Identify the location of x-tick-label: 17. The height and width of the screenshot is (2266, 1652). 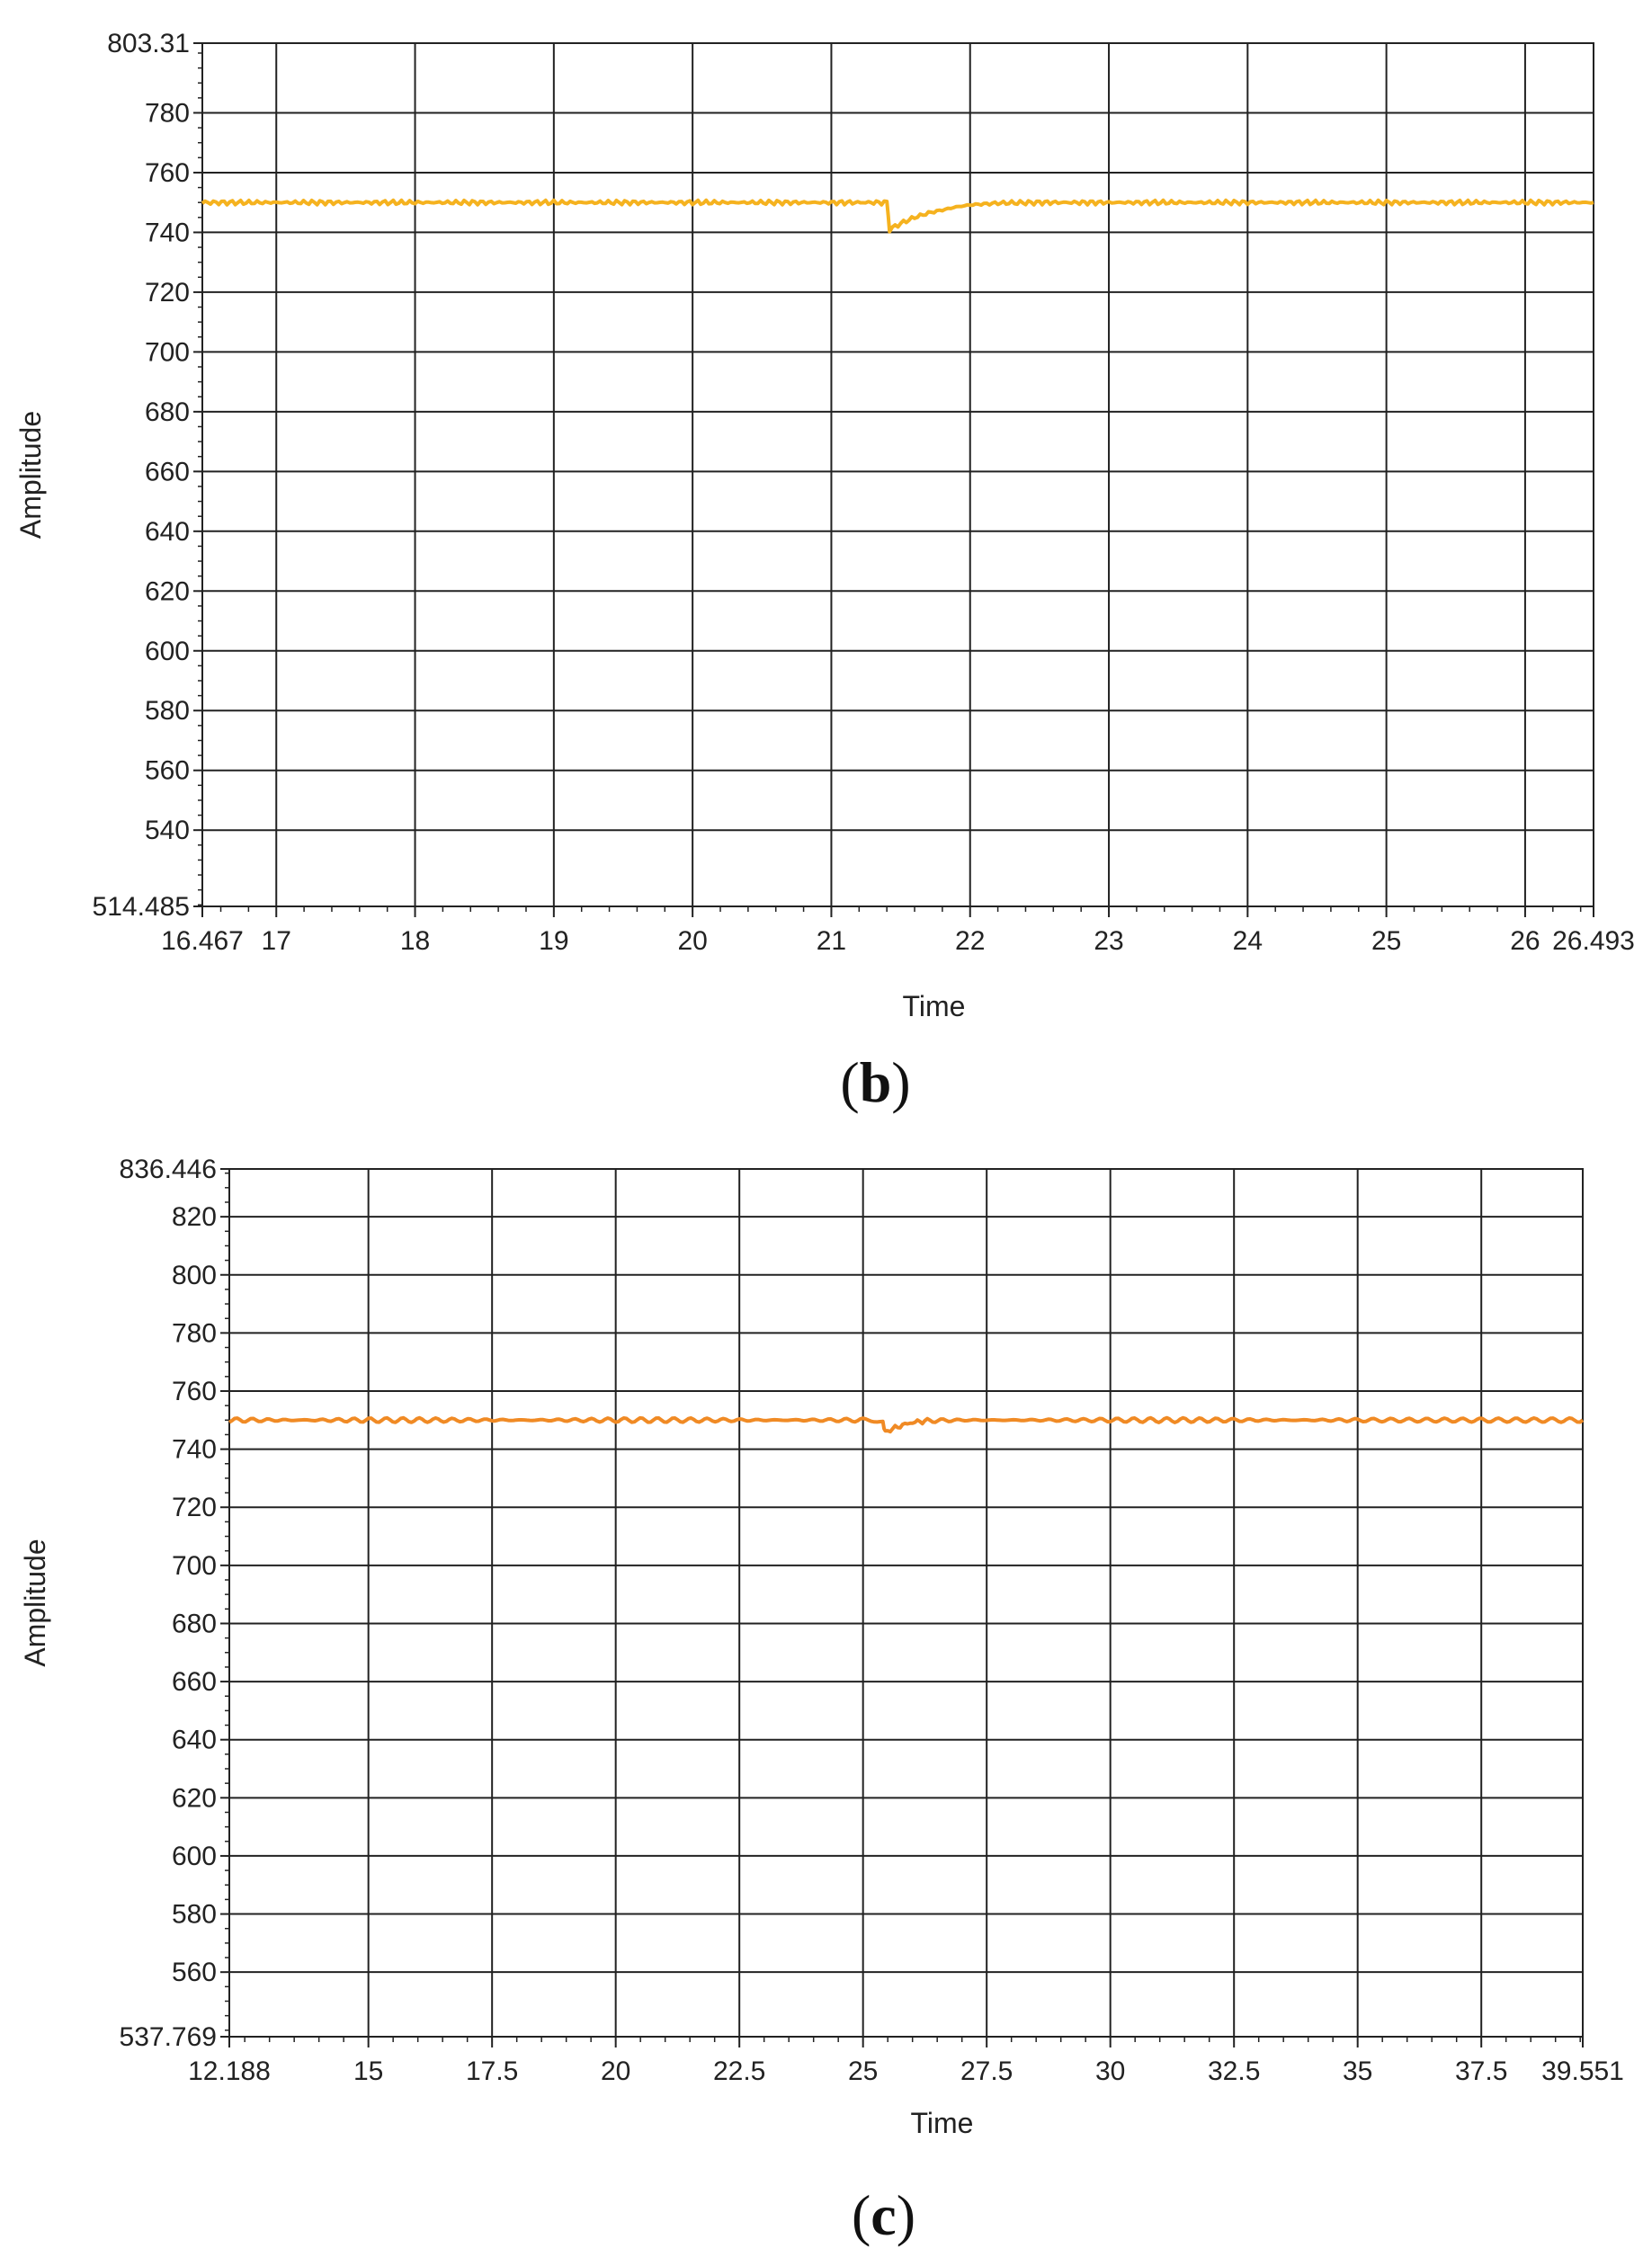
(276, 941).